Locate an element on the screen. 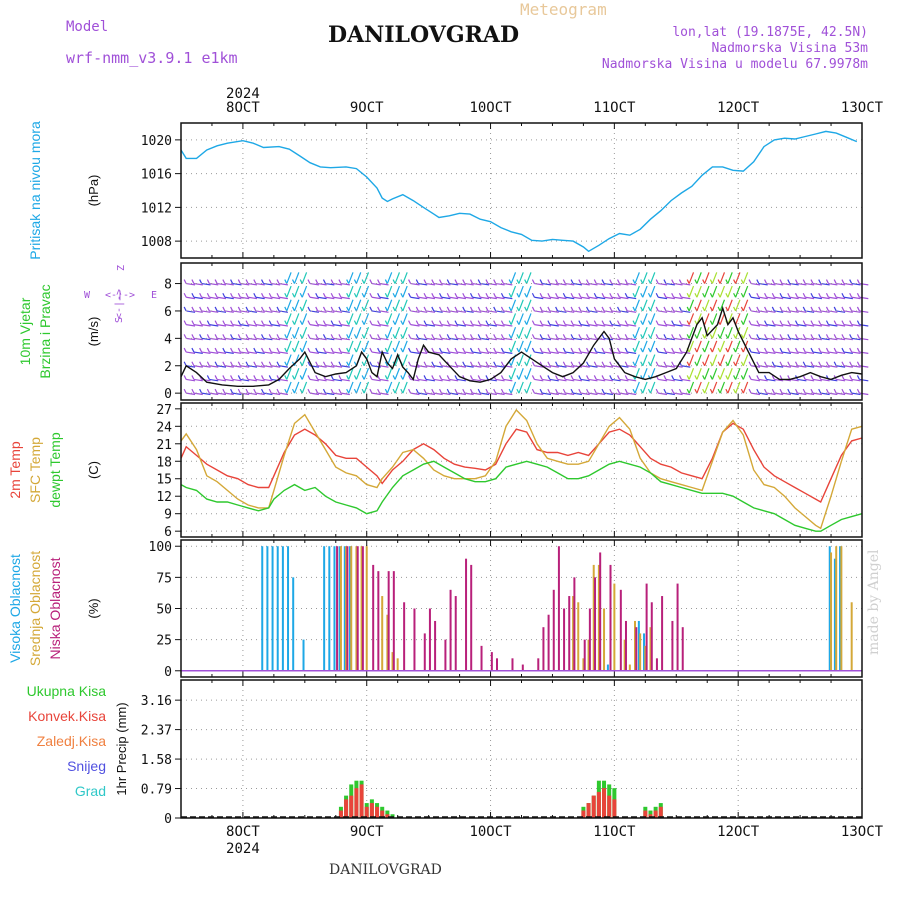 Image resolution: width=900 pixels, height=900 pixels. legend-label: Srednja Oblacnost is located at coordinates (35, 608).